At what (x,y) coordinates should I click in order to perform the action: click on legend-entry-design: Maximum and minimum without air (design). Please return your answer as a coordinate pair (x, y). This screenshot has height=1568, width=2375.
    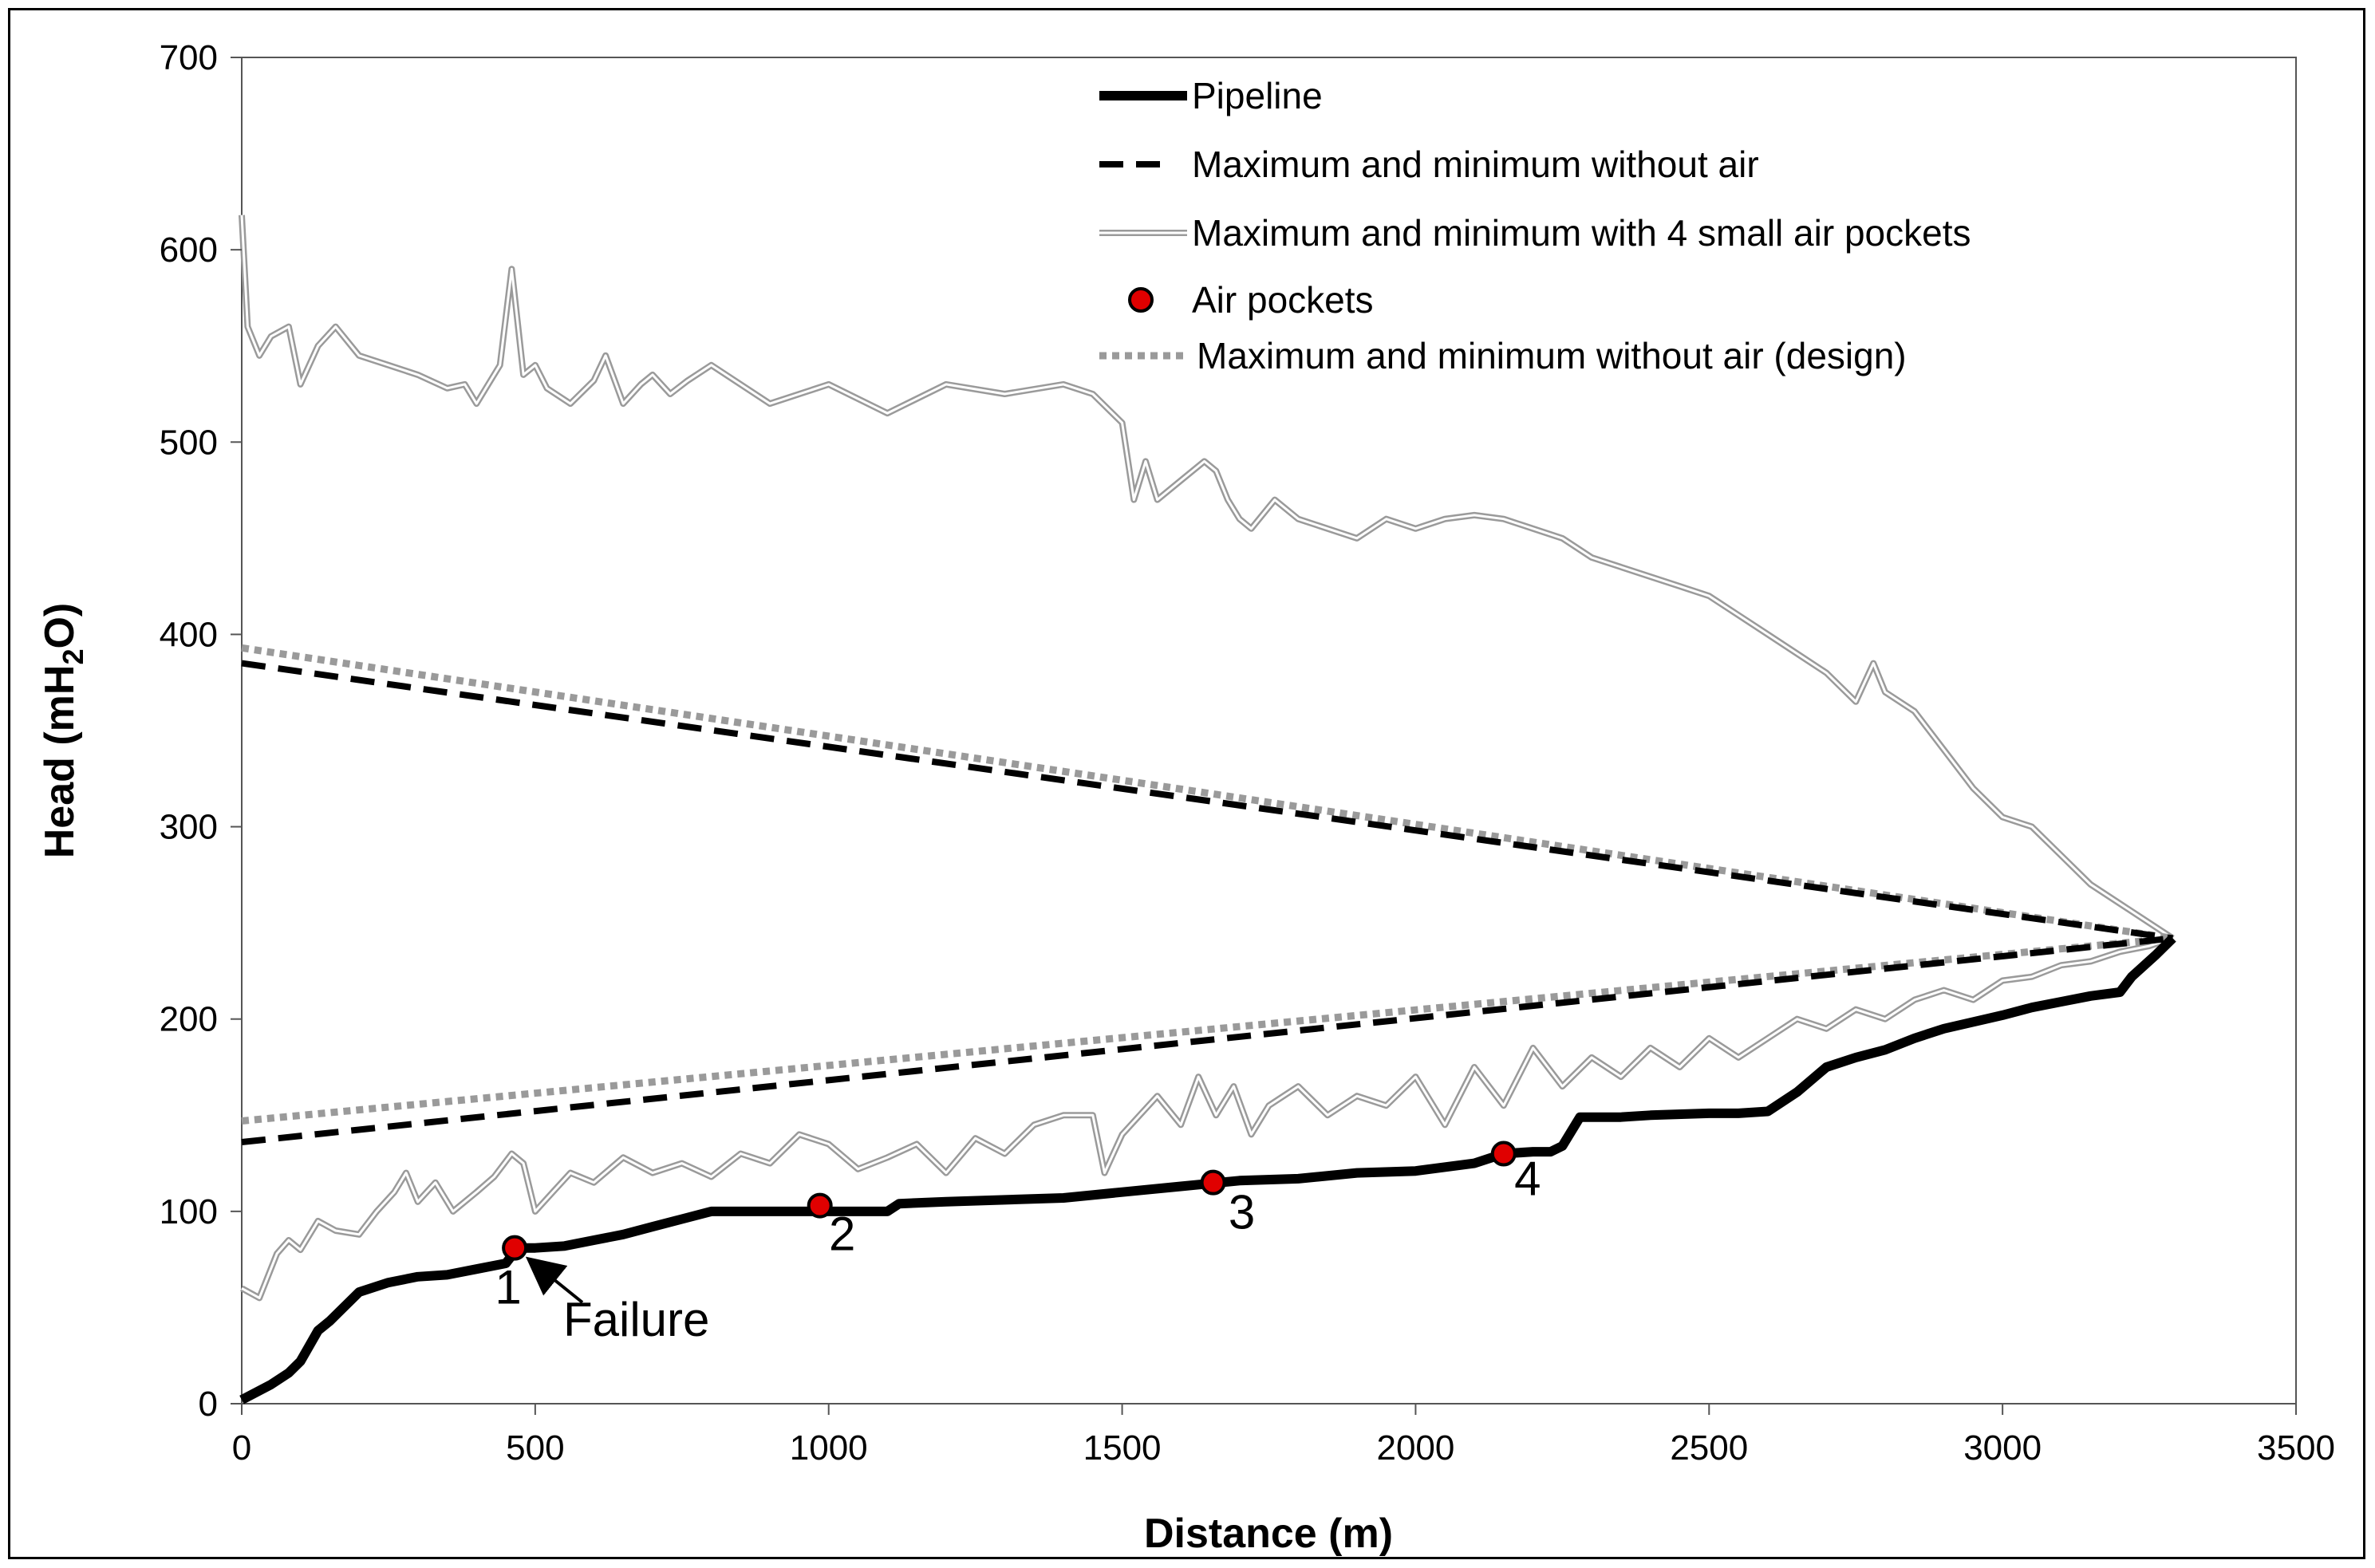
    Looking at the image, I should click on (1503, 355).